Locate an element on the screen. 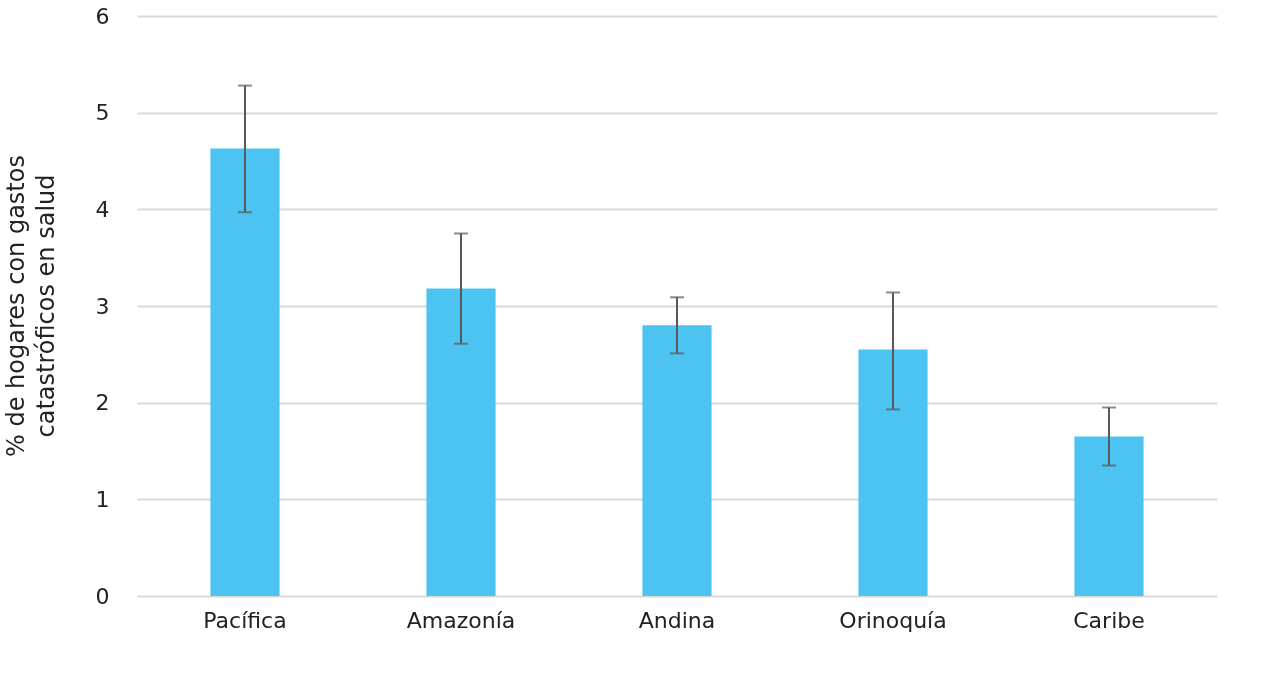  y-tick-label: 1 is located at coordinates (102, 499).